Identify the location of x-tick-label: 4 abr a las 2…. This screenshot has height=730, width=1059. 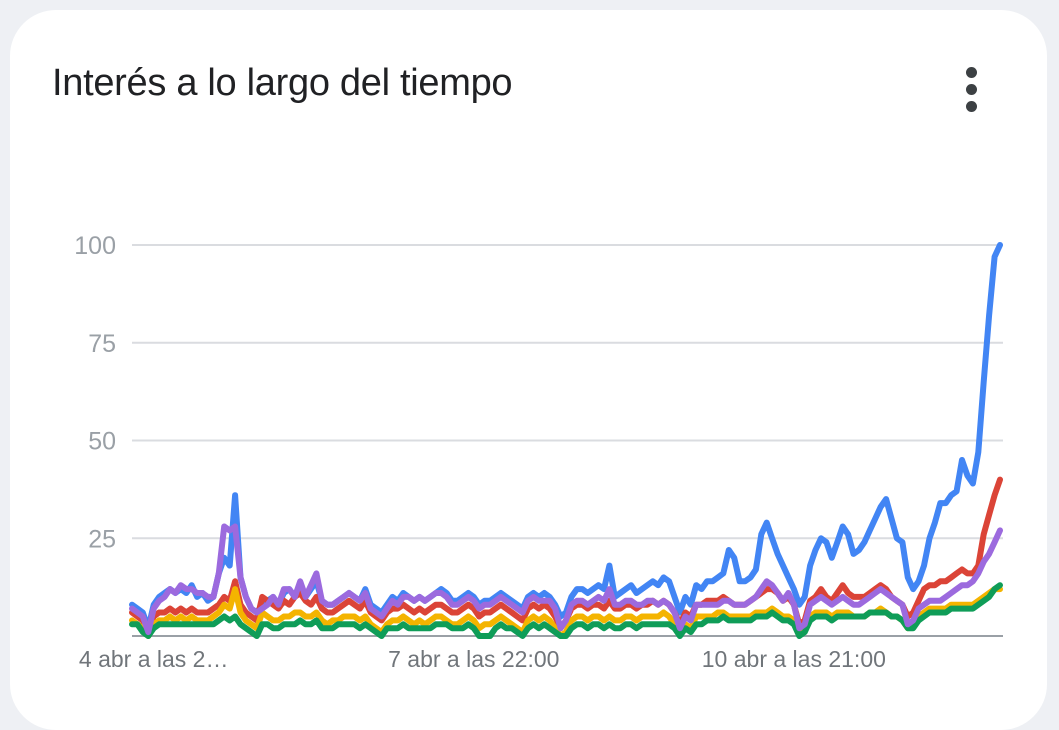
(154, 659).